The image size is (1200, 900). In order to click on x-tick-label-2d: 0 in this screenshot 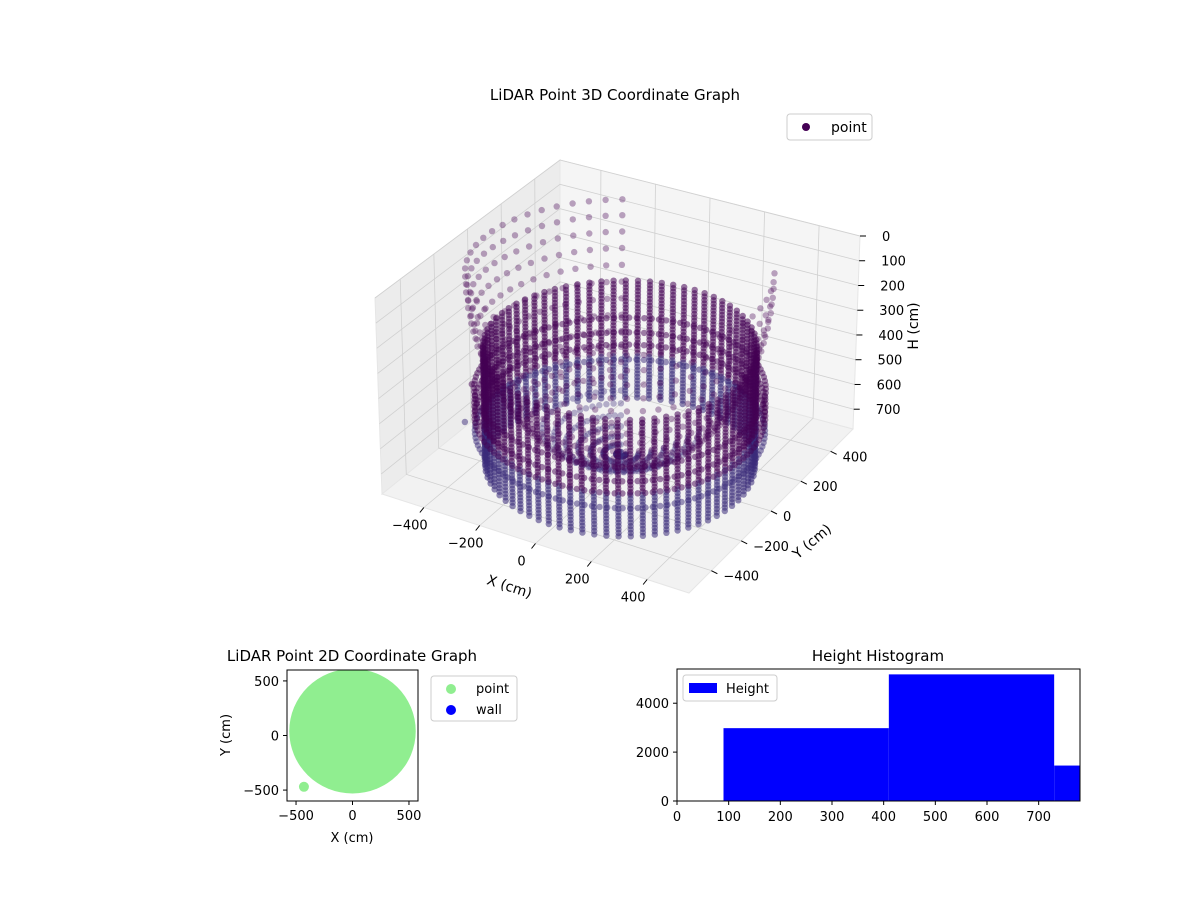, I will do `click(352, 816)`.